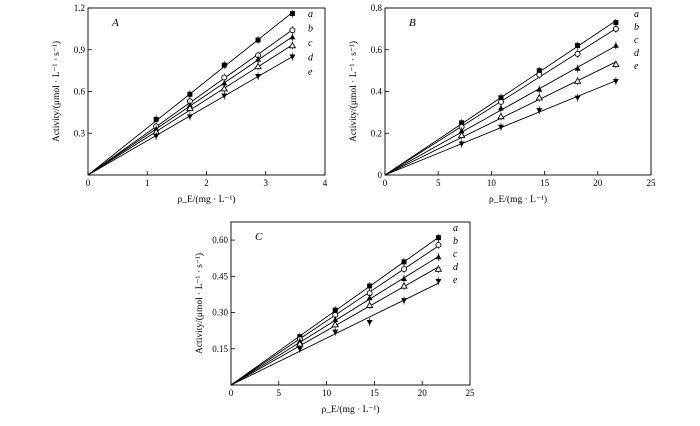 This screenshot has height=426, width=700. What do you see at coordinates (206, 183) in the screenshot?
I see `x-tick-label: 2` at bounding box center [206, 183].